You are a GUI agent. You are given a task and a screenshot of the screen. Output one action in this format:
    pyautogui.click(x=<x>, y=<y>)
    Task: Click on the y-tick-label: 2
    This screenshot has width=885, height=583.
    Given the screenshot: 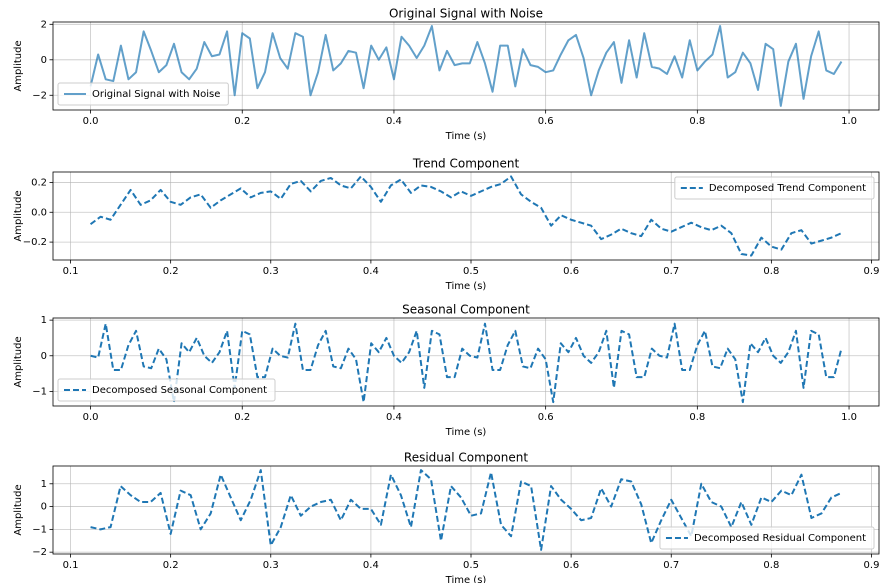 What is the action you would take?
    pyautogui.click(x=44, y=24)
    